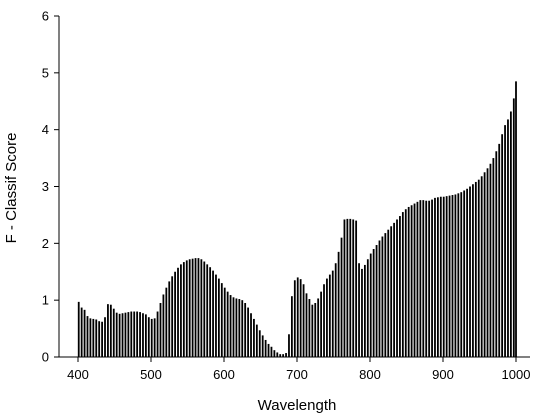 The image size is (550, 419). What do you see at coordinates (45, 186) in the screenshot?
I see `y-tick-label-3: 3` at bounding box center [45, 186].